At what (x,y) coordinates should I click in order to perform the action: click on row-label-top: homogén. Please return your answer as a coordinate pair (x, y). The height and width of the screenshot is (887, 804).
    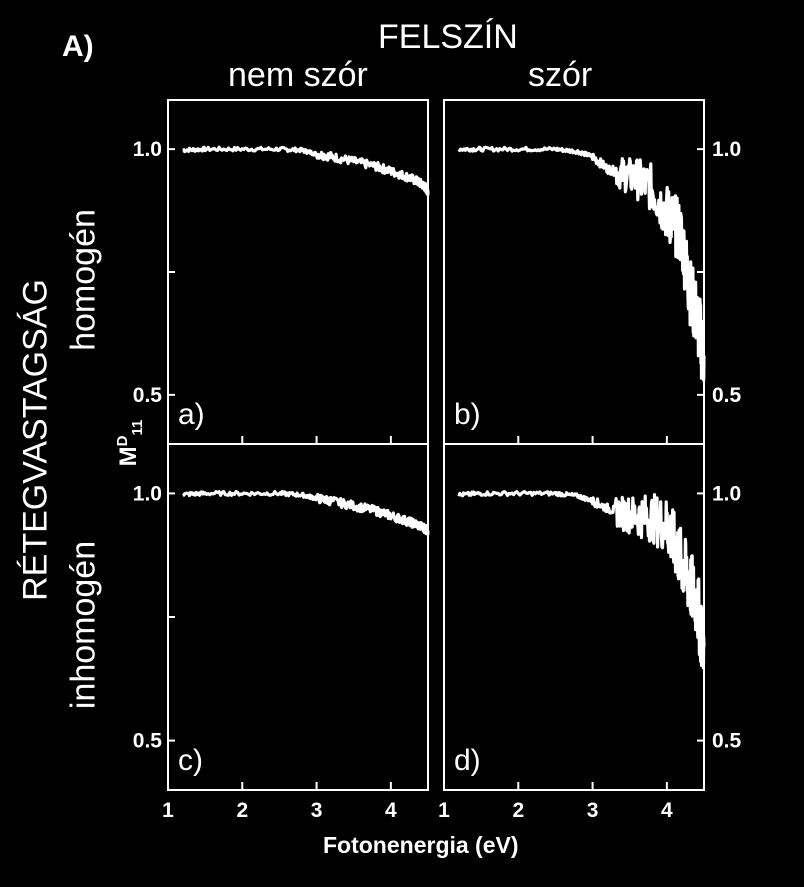
    Looking at the image, I should click on (83, 280).